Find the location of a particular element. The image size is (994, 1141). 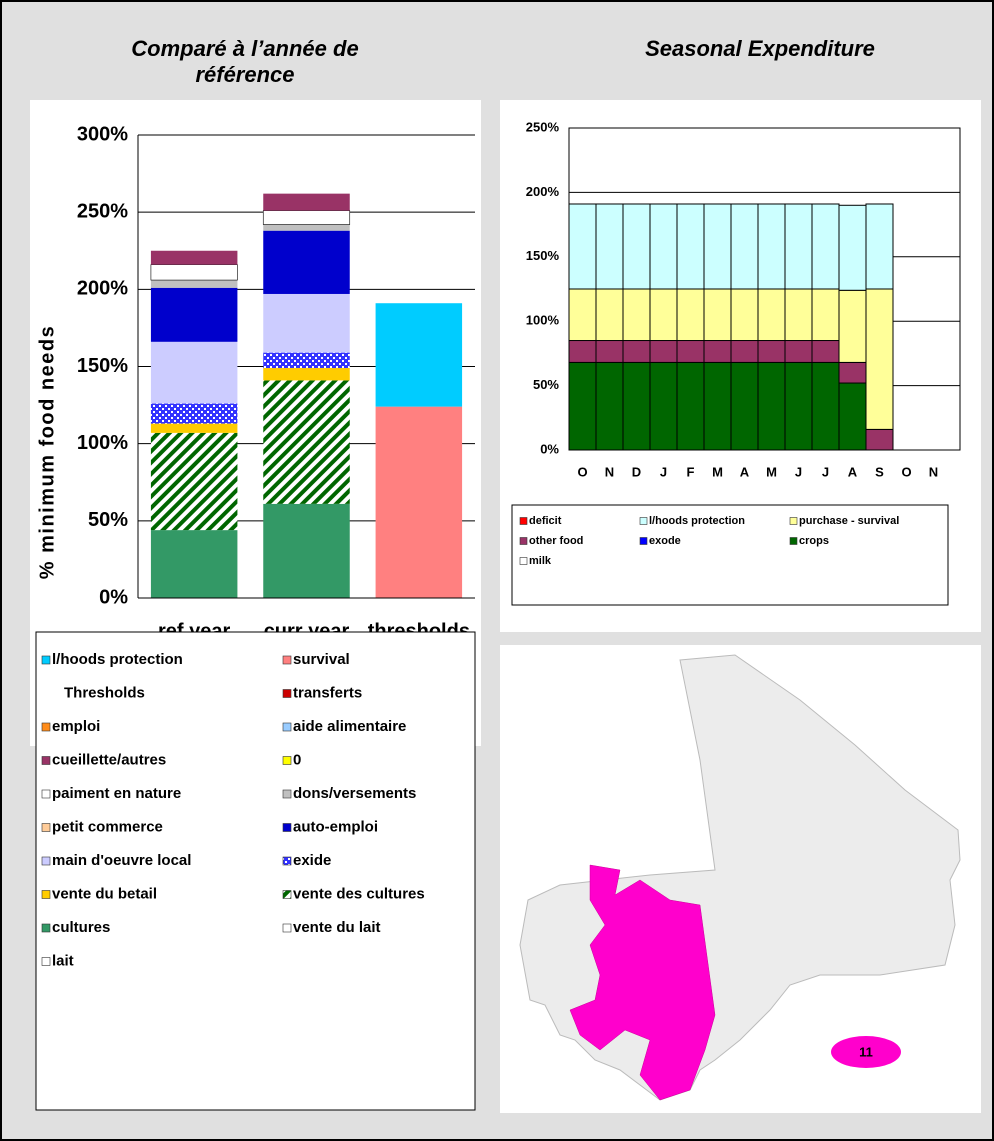

legend-label: petit commerce is located at coordinates (107, 826).